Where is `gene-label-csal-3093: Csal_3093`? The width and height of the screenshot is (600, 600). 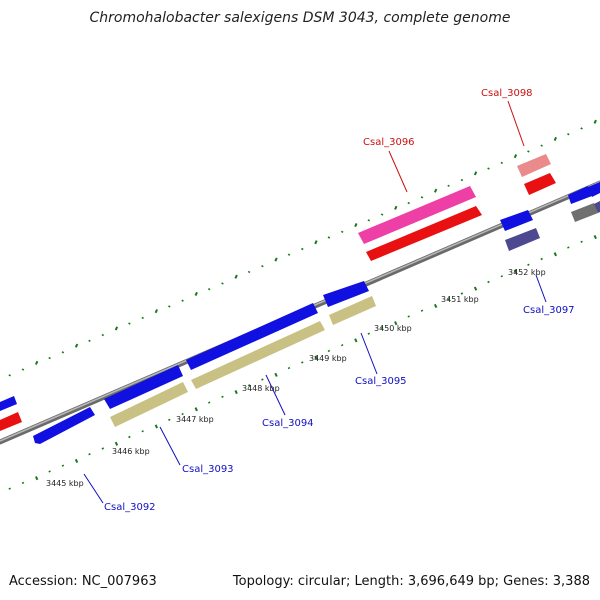 gene-label-csal-3093: Csal_3093 is located at coordinates (208, 469).